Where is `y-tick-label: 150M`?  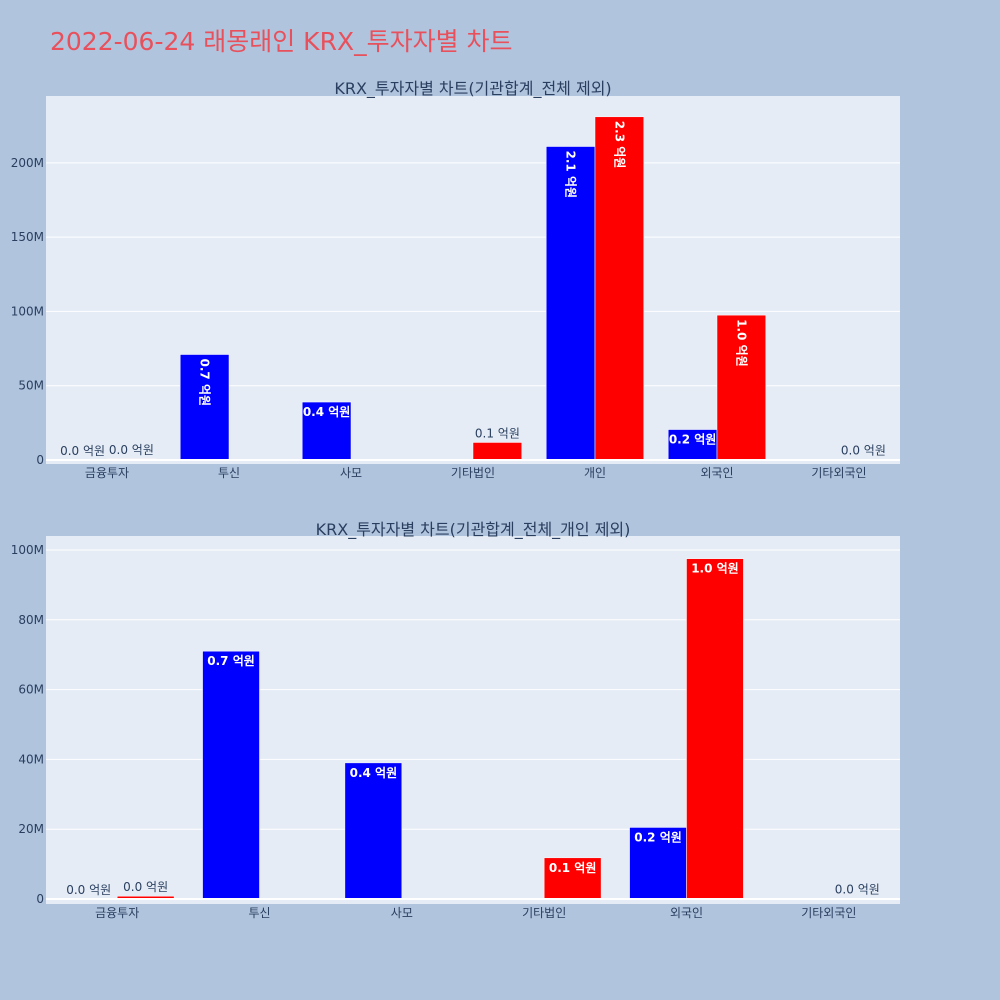 y-tick-label: 150M is located at coordinates (27, 237).